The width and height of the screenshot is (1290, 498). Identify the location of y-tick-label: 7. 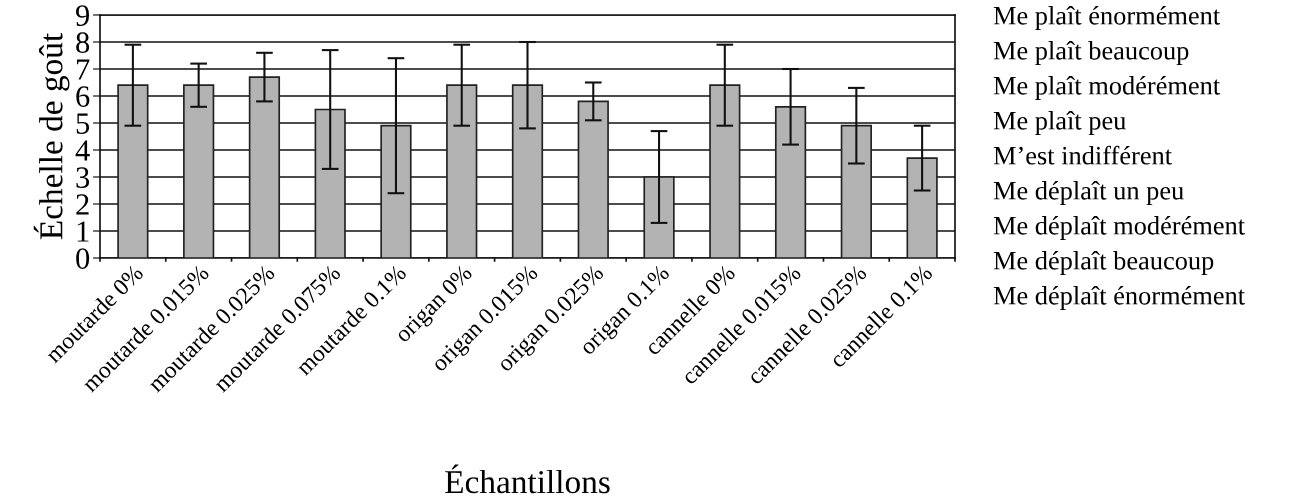
(83, 69).